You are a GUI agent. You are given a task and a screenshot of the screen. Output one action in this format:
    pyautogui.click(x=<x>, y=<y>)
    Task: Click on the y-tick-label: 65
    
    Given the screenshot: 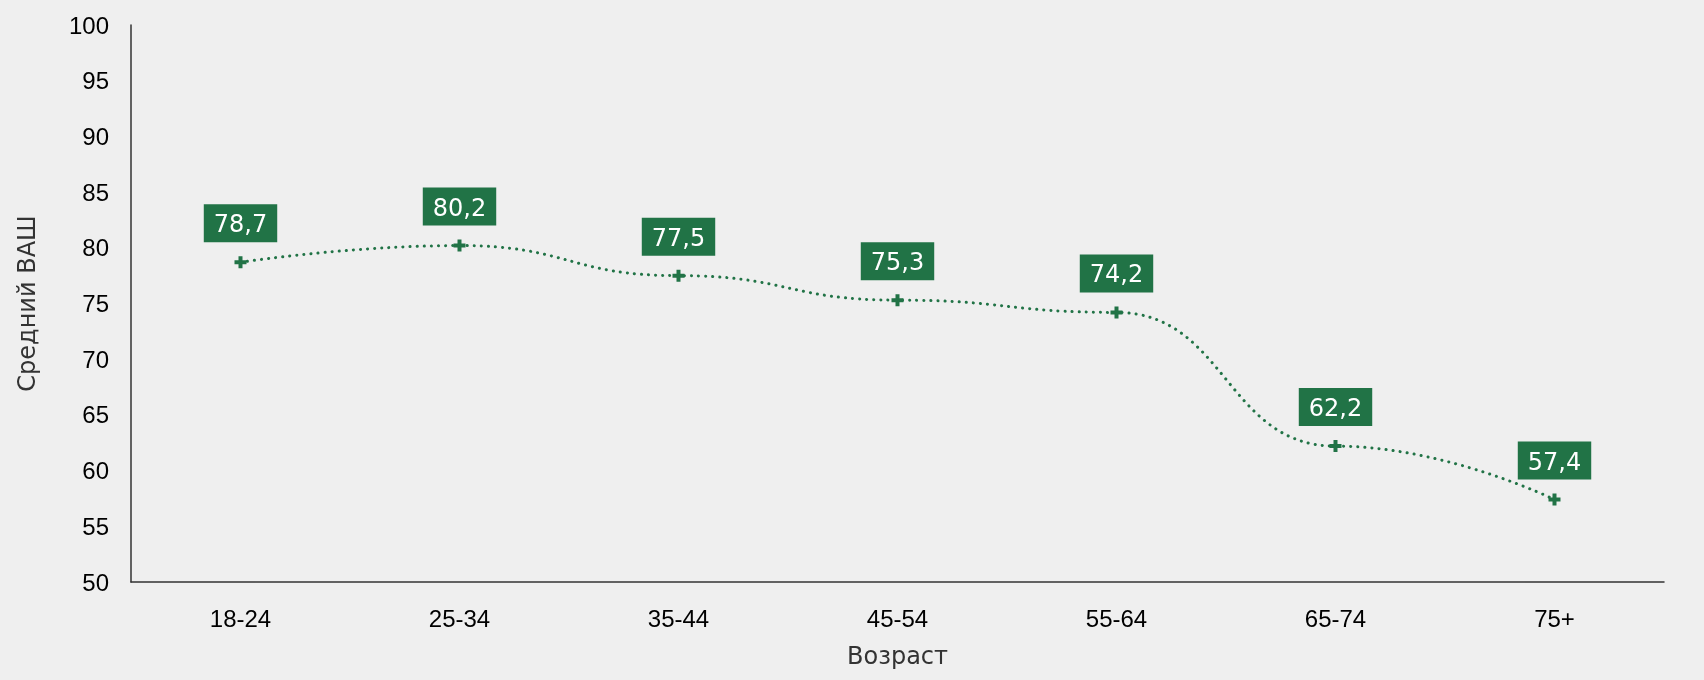 What is the action you would take?
    pyautogui.click(x=95, y=415)
    